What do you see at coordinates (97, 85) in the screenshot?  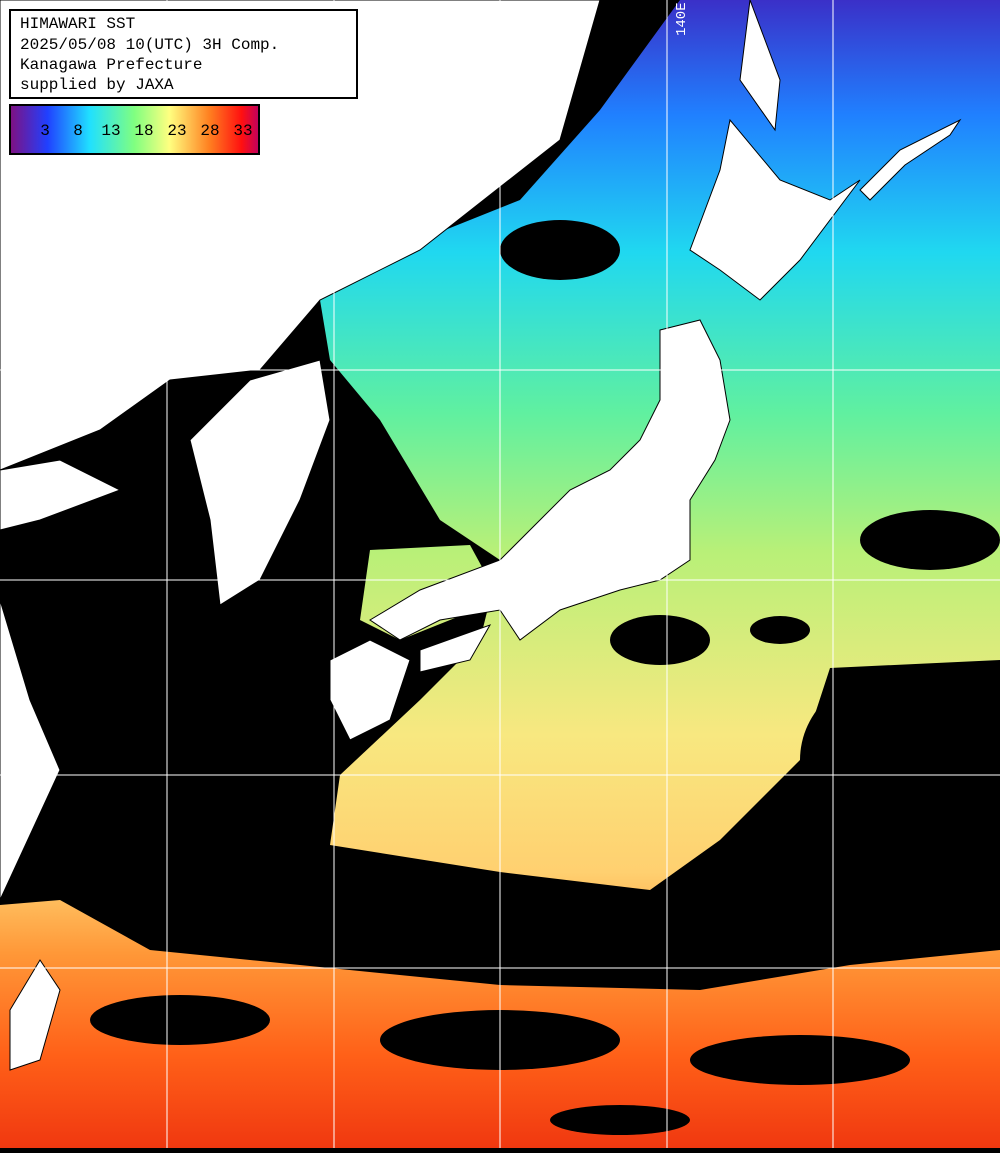 I see `legend-line: supplied by JAXA` at bounding box center [97, 85].